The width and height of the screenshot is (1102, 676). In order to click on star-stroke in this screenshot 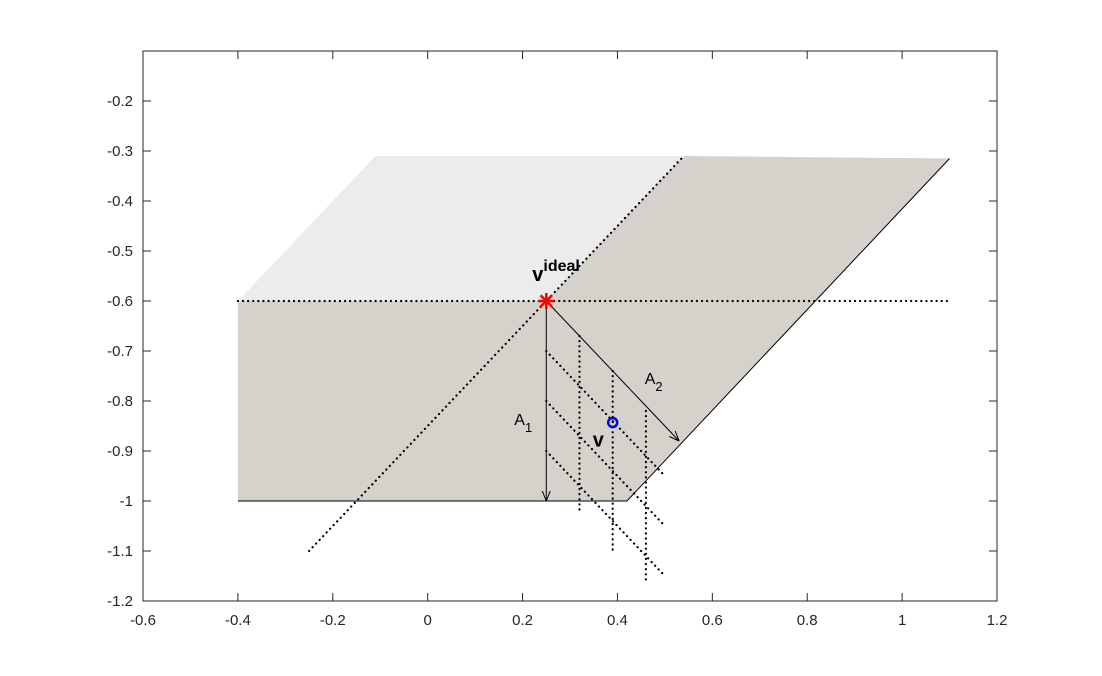, I will do `click(546, 301)`.